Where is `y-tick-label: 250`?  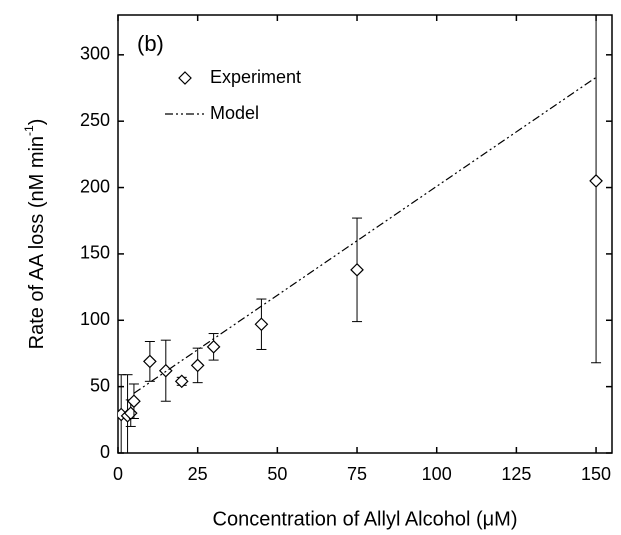 y-tick-label: 250 is located at coordinates (95, 120).